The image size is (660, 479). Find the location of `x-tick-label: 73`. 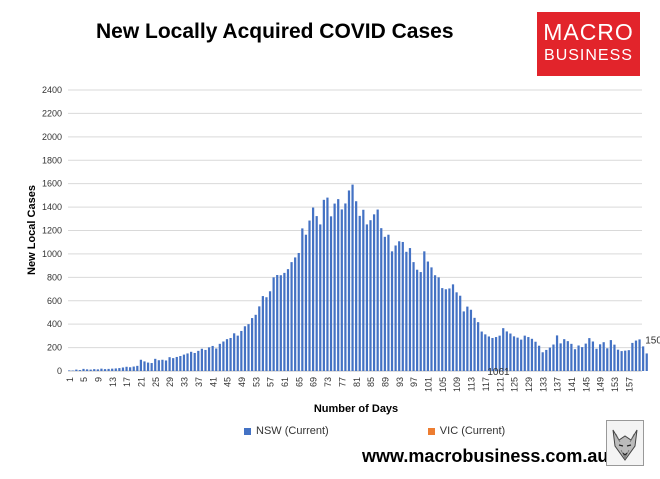

x-tick-label: 73 is located at coordinates (328, 382).